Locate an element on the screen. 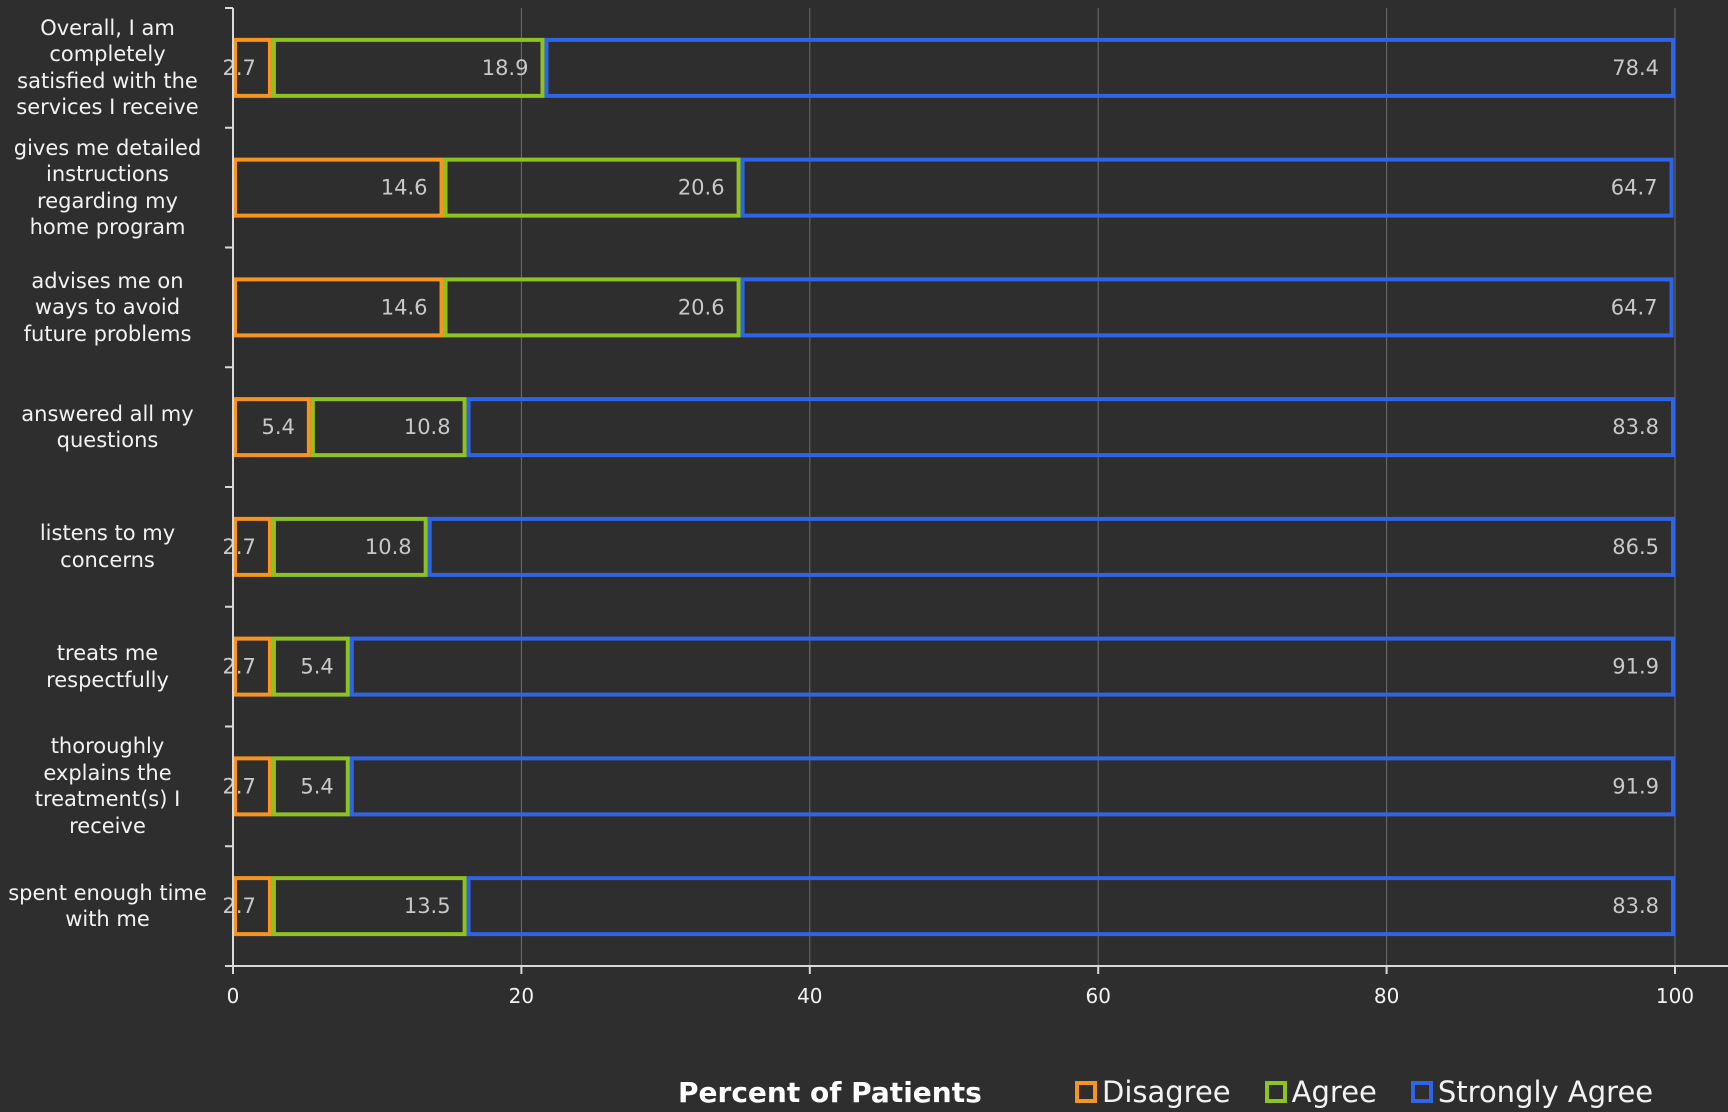 The height and width of the screenshot is (1112, 1728). category-label-line: completely is located at coordinates (107, 54).